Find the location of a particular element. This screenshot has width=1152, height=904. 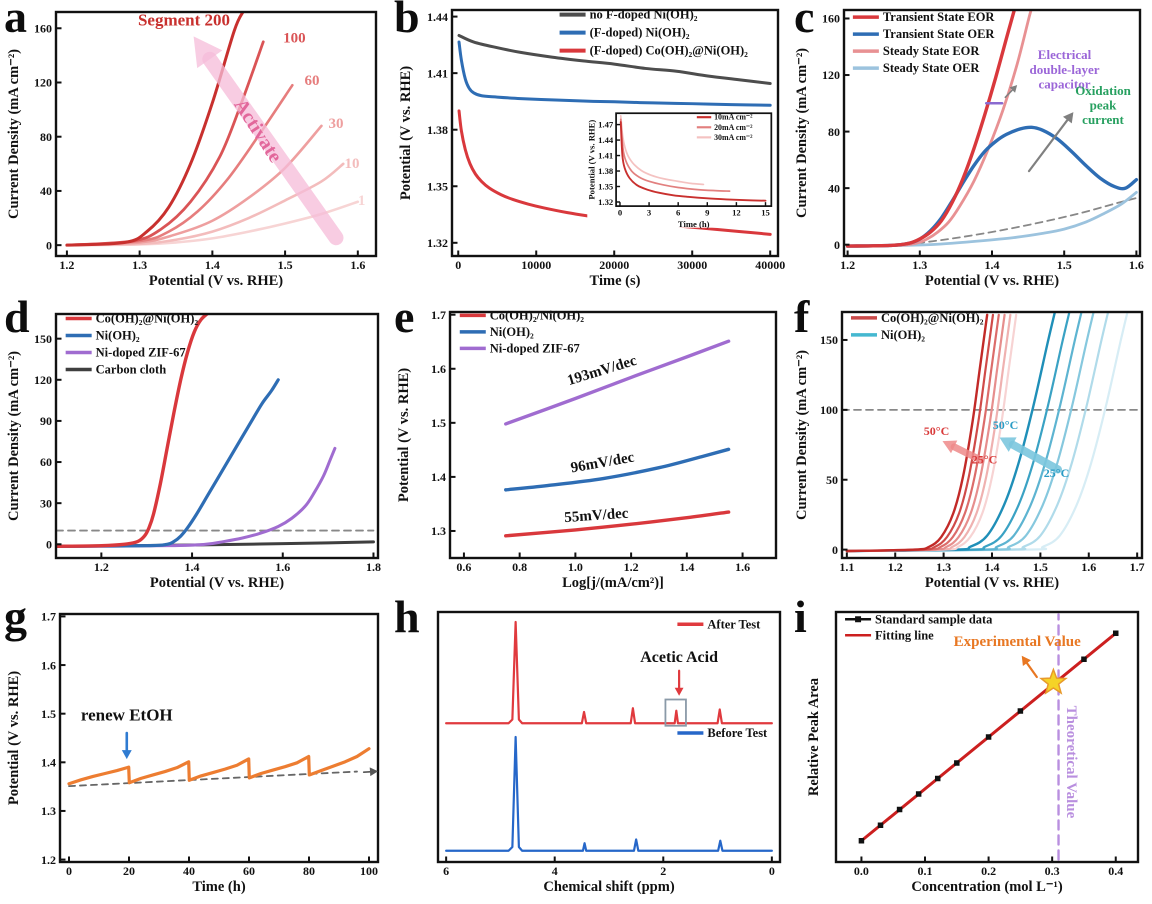

x-tick-label: 1.0 is located at coordinates (575, 567).